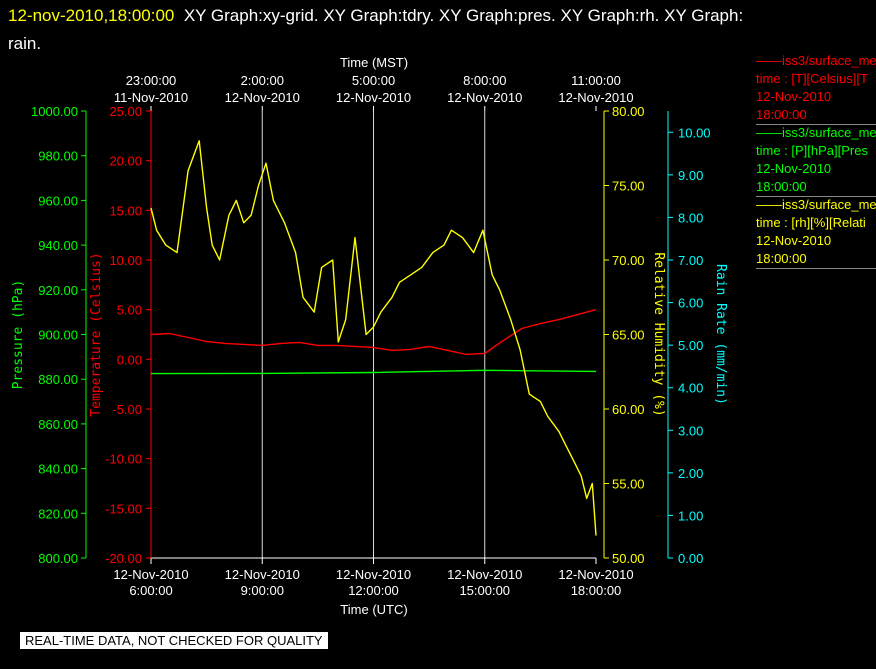 The image size is (876, 669). Describe the element at coordinates (690, 303) in the screenshot. I see `rain-tick-label-4: 6.00` at that location.